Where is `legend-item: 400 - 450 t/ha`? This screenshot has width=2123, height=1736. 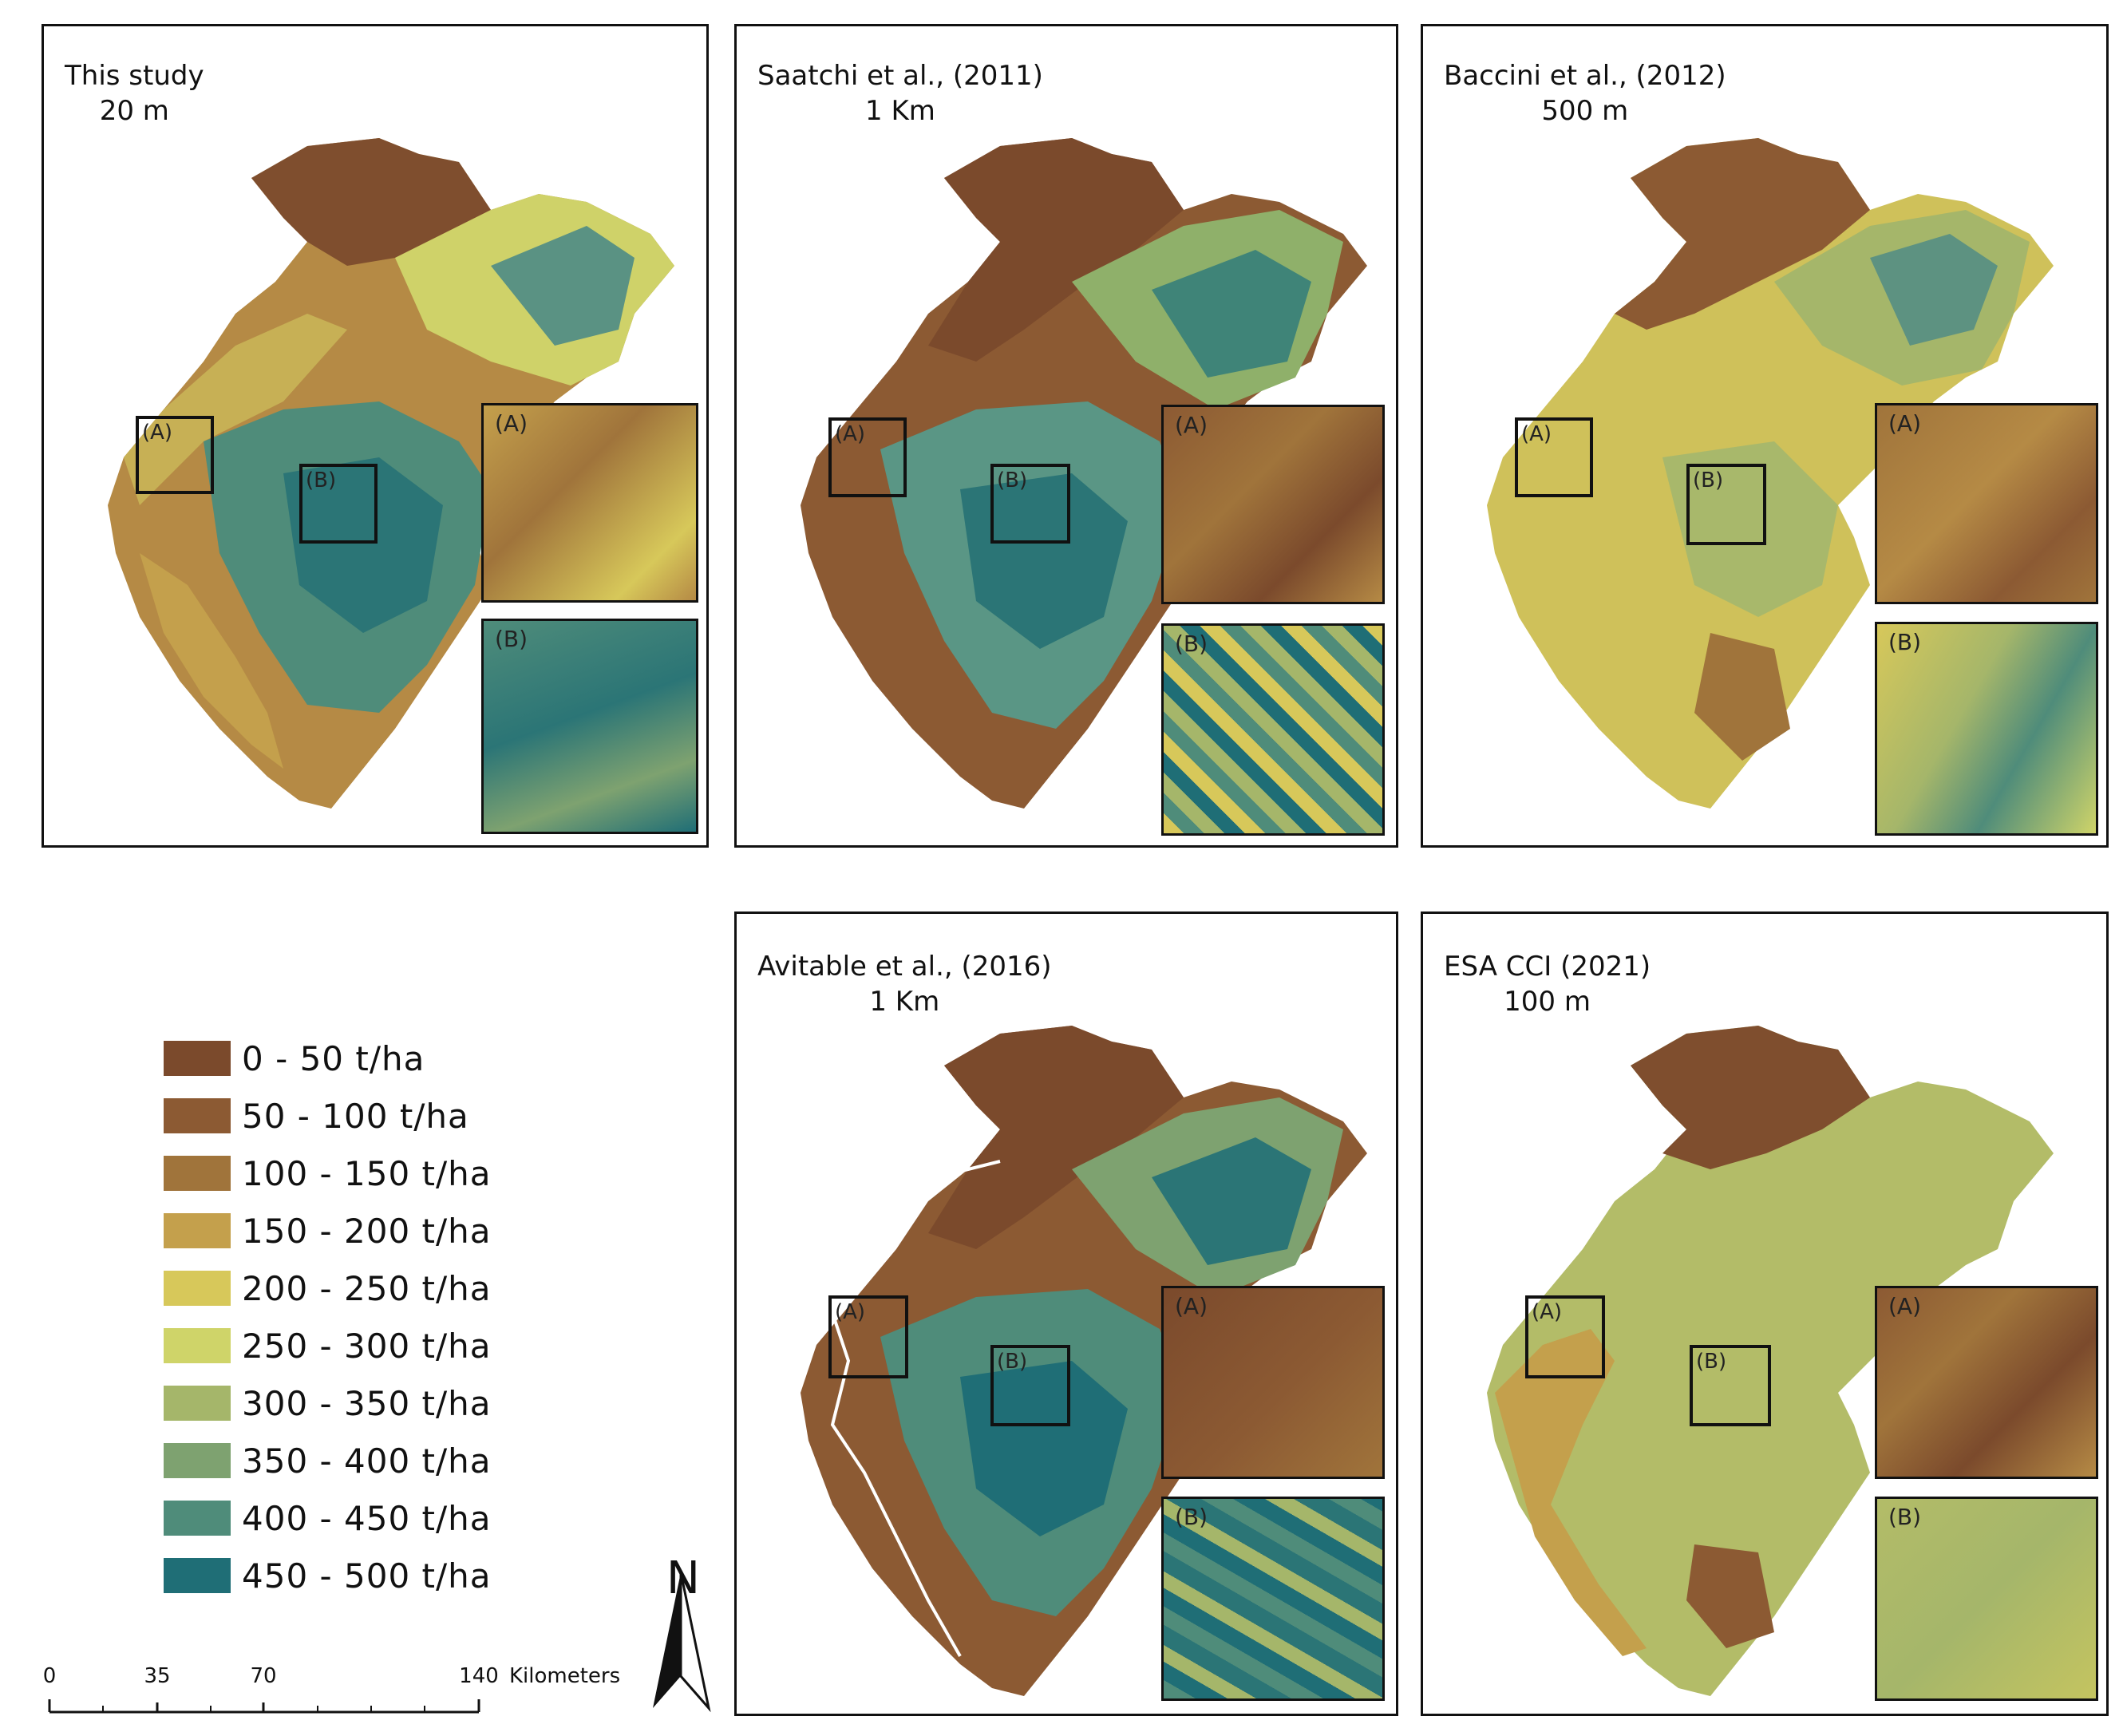
legend-item: 400 - 450 t/ha is located at coordinates (328, 1518).